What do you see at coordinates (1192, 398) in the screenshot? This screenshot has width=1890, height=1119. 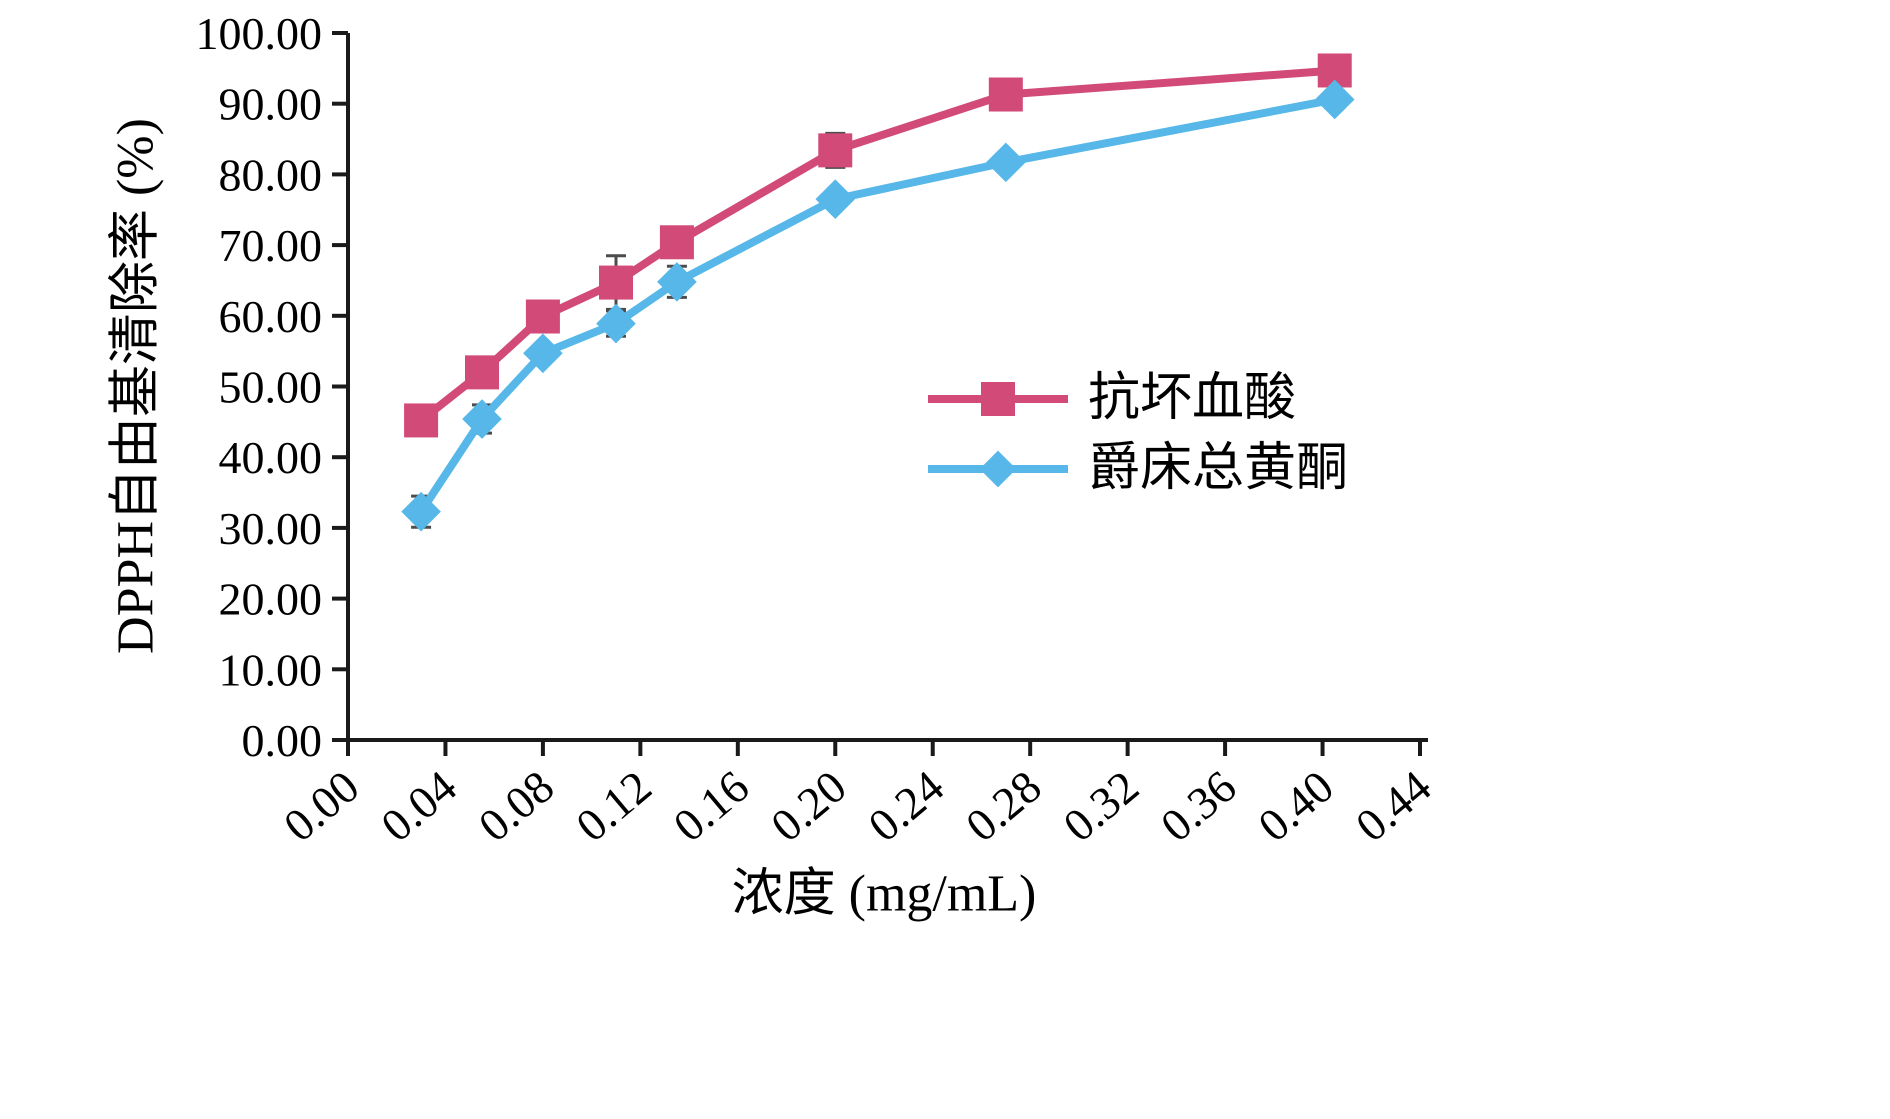 I see `legend-label-ascorbic-acid: 抗坏血酸` at bounding box center [1192, 398].